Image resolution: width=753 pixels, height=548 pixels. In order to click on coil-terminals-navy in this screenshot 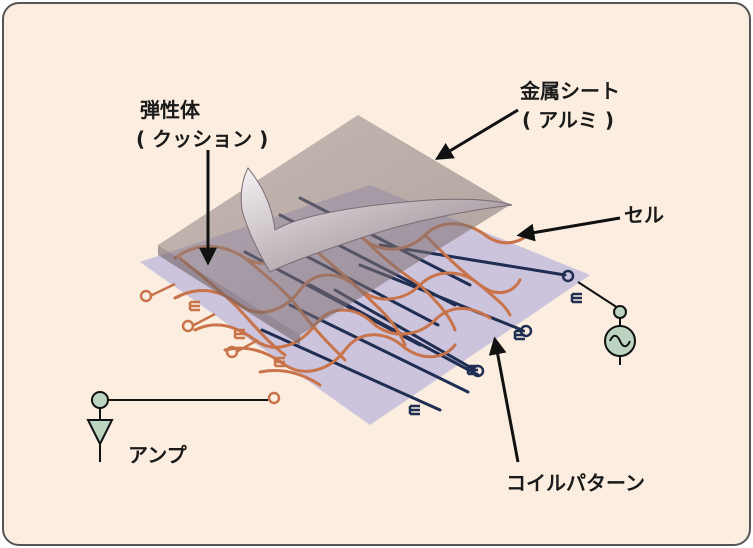, I will do `click(495, 342)`.